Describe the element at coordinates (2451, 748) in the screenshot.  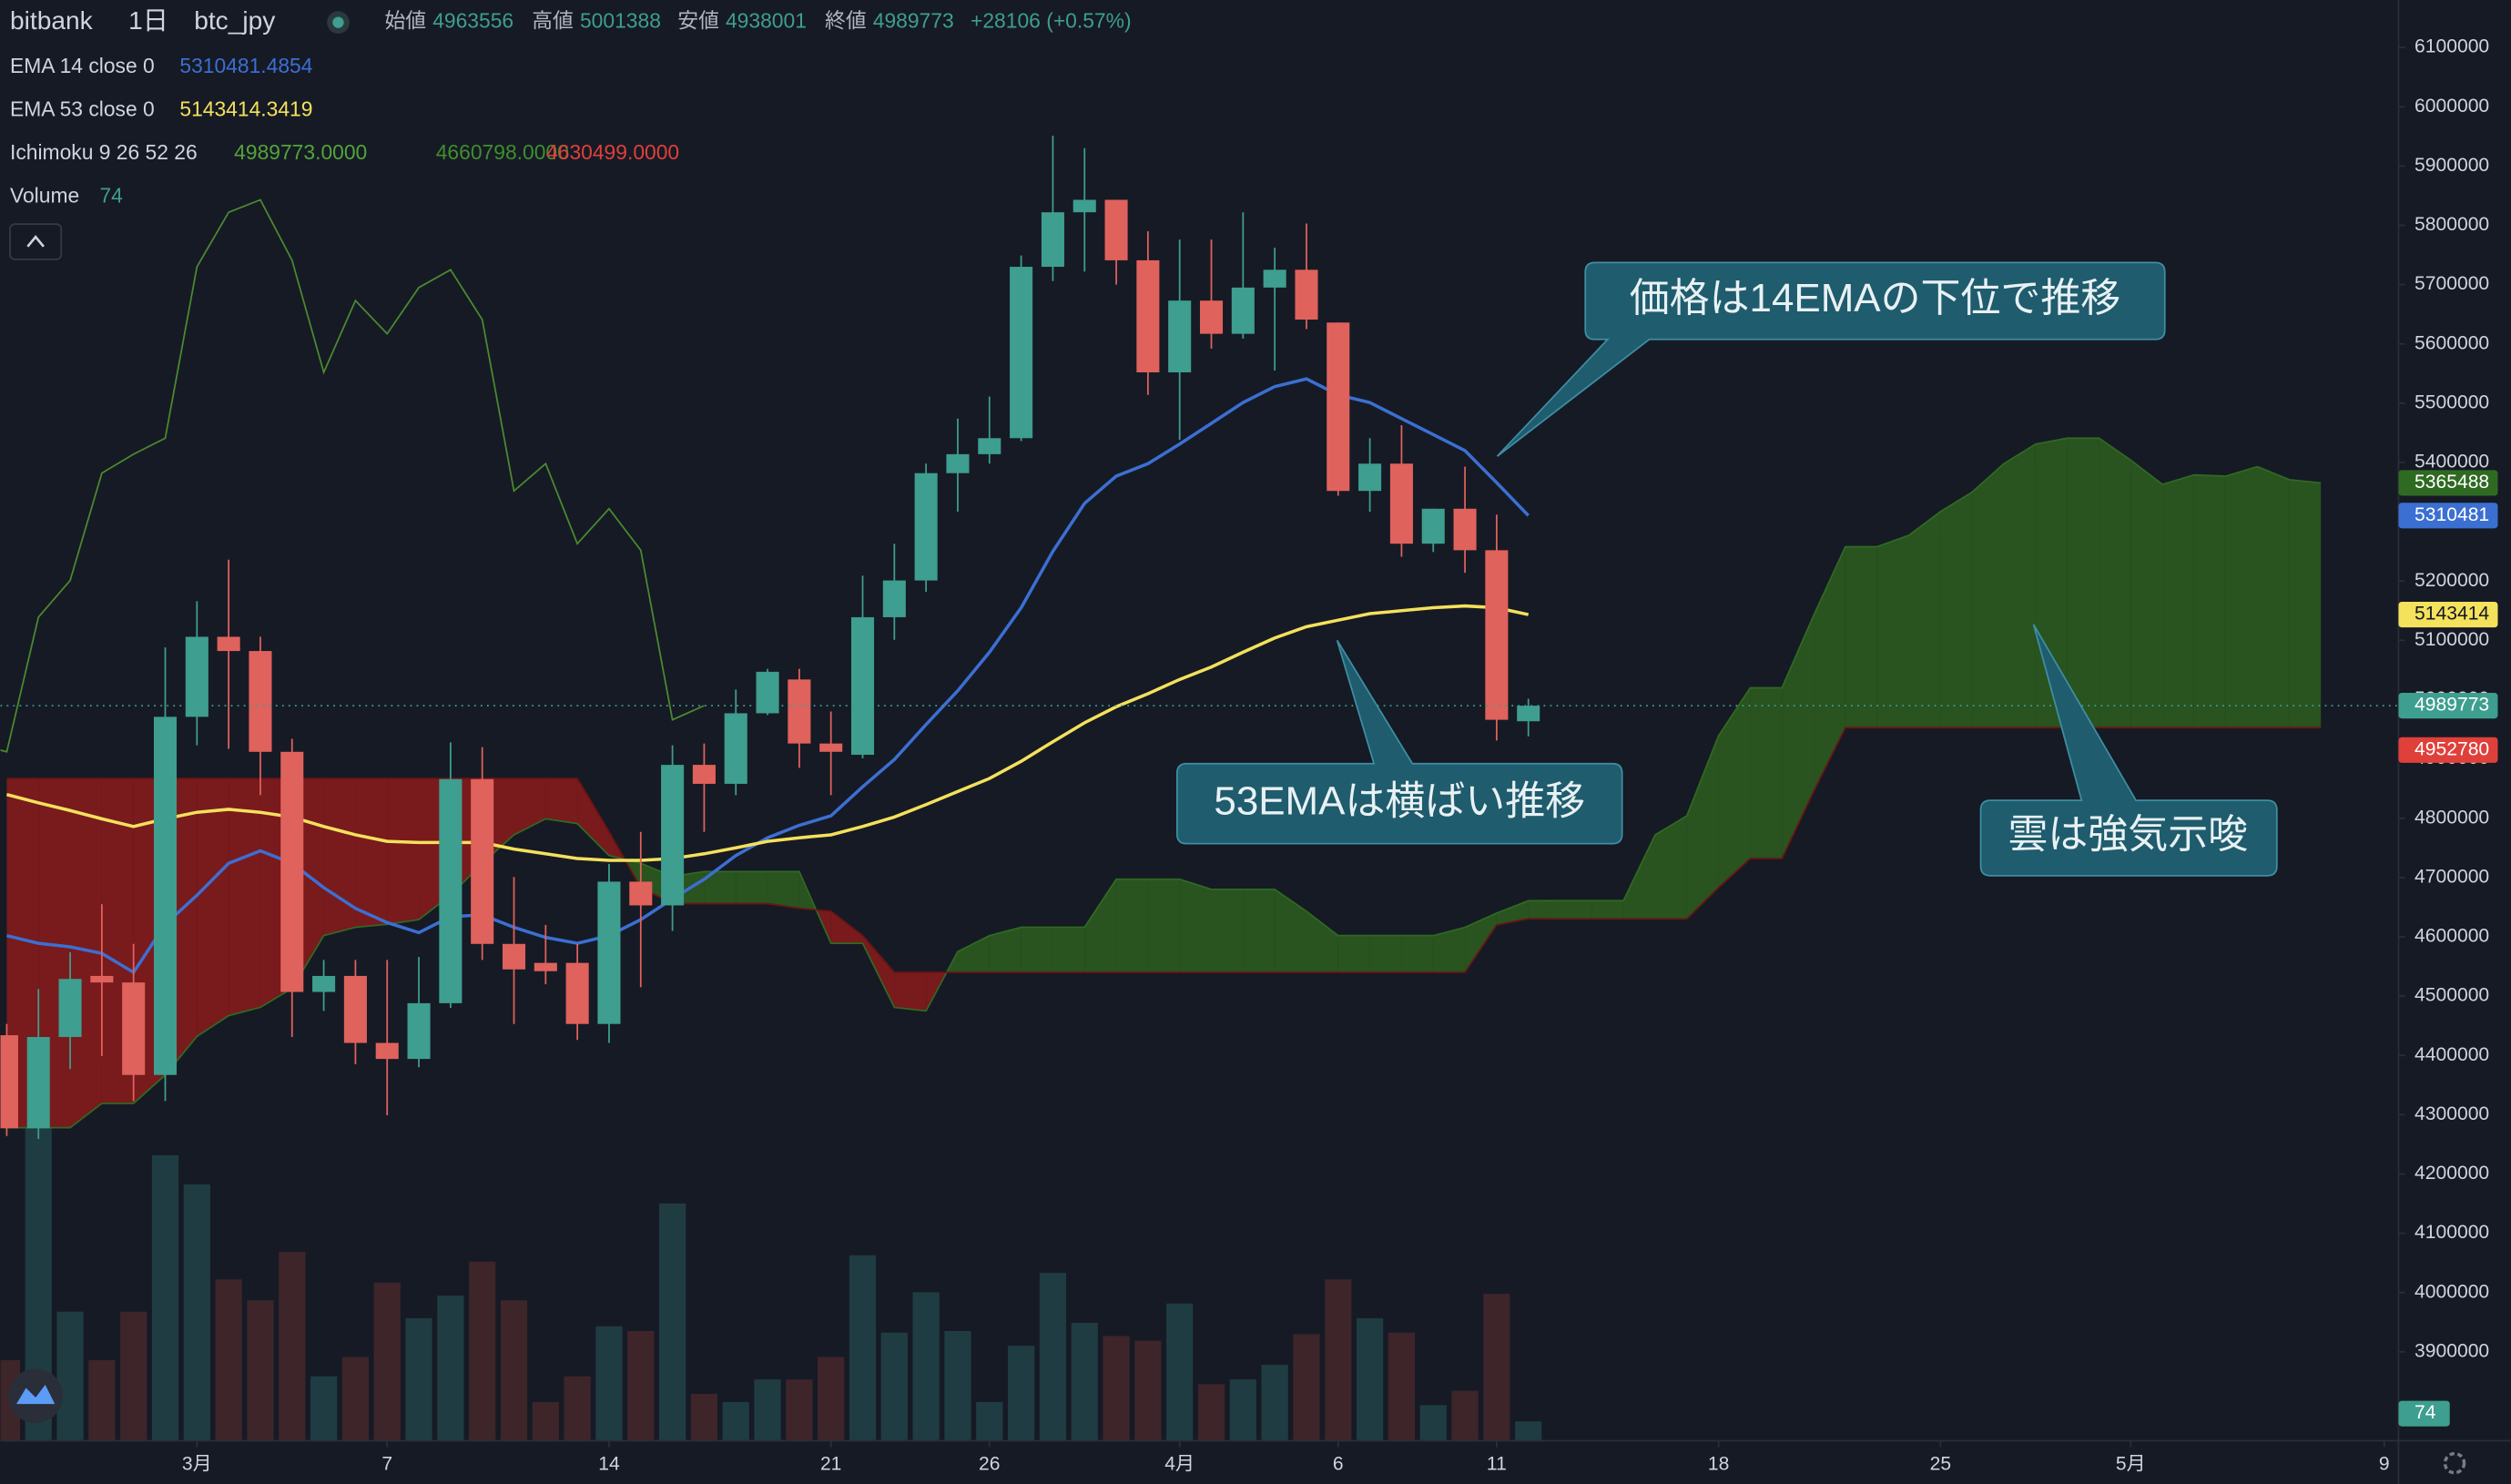
I see `price-badge-label: 4952780` at that location.